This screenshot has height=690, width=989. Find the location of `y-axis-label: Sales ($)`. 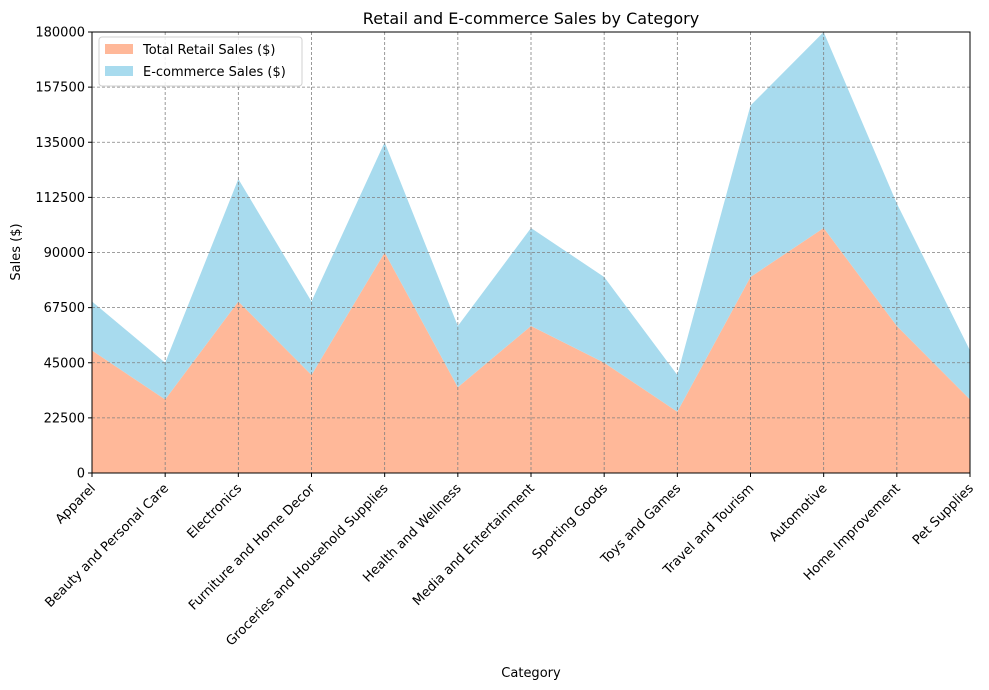

y-axis-label: Sales ($) is located at coordinates (16, 251).